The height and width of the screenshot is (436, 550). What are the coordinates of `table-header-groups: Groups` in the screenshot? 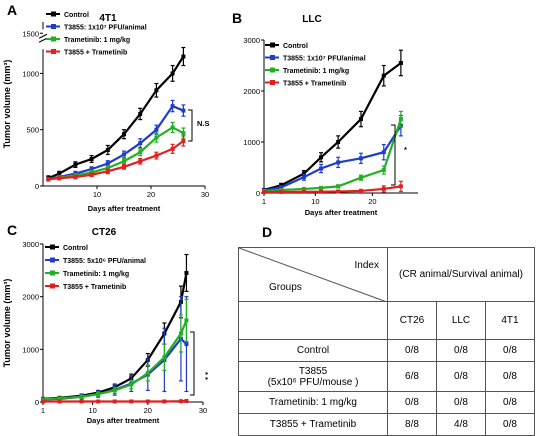 It's located at (285, 287).